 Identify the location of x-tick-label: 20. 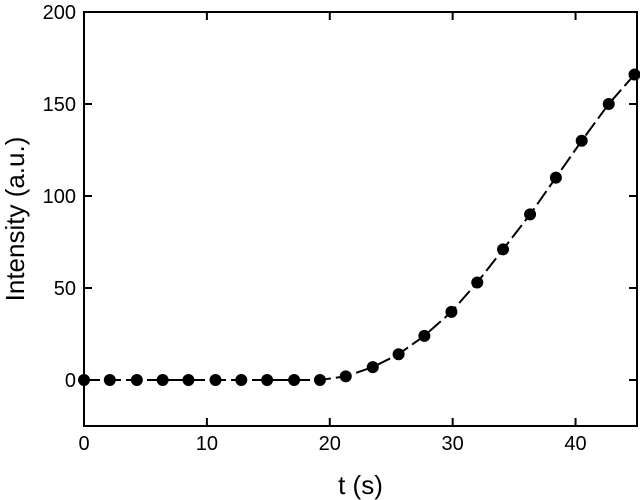
(330, 444).